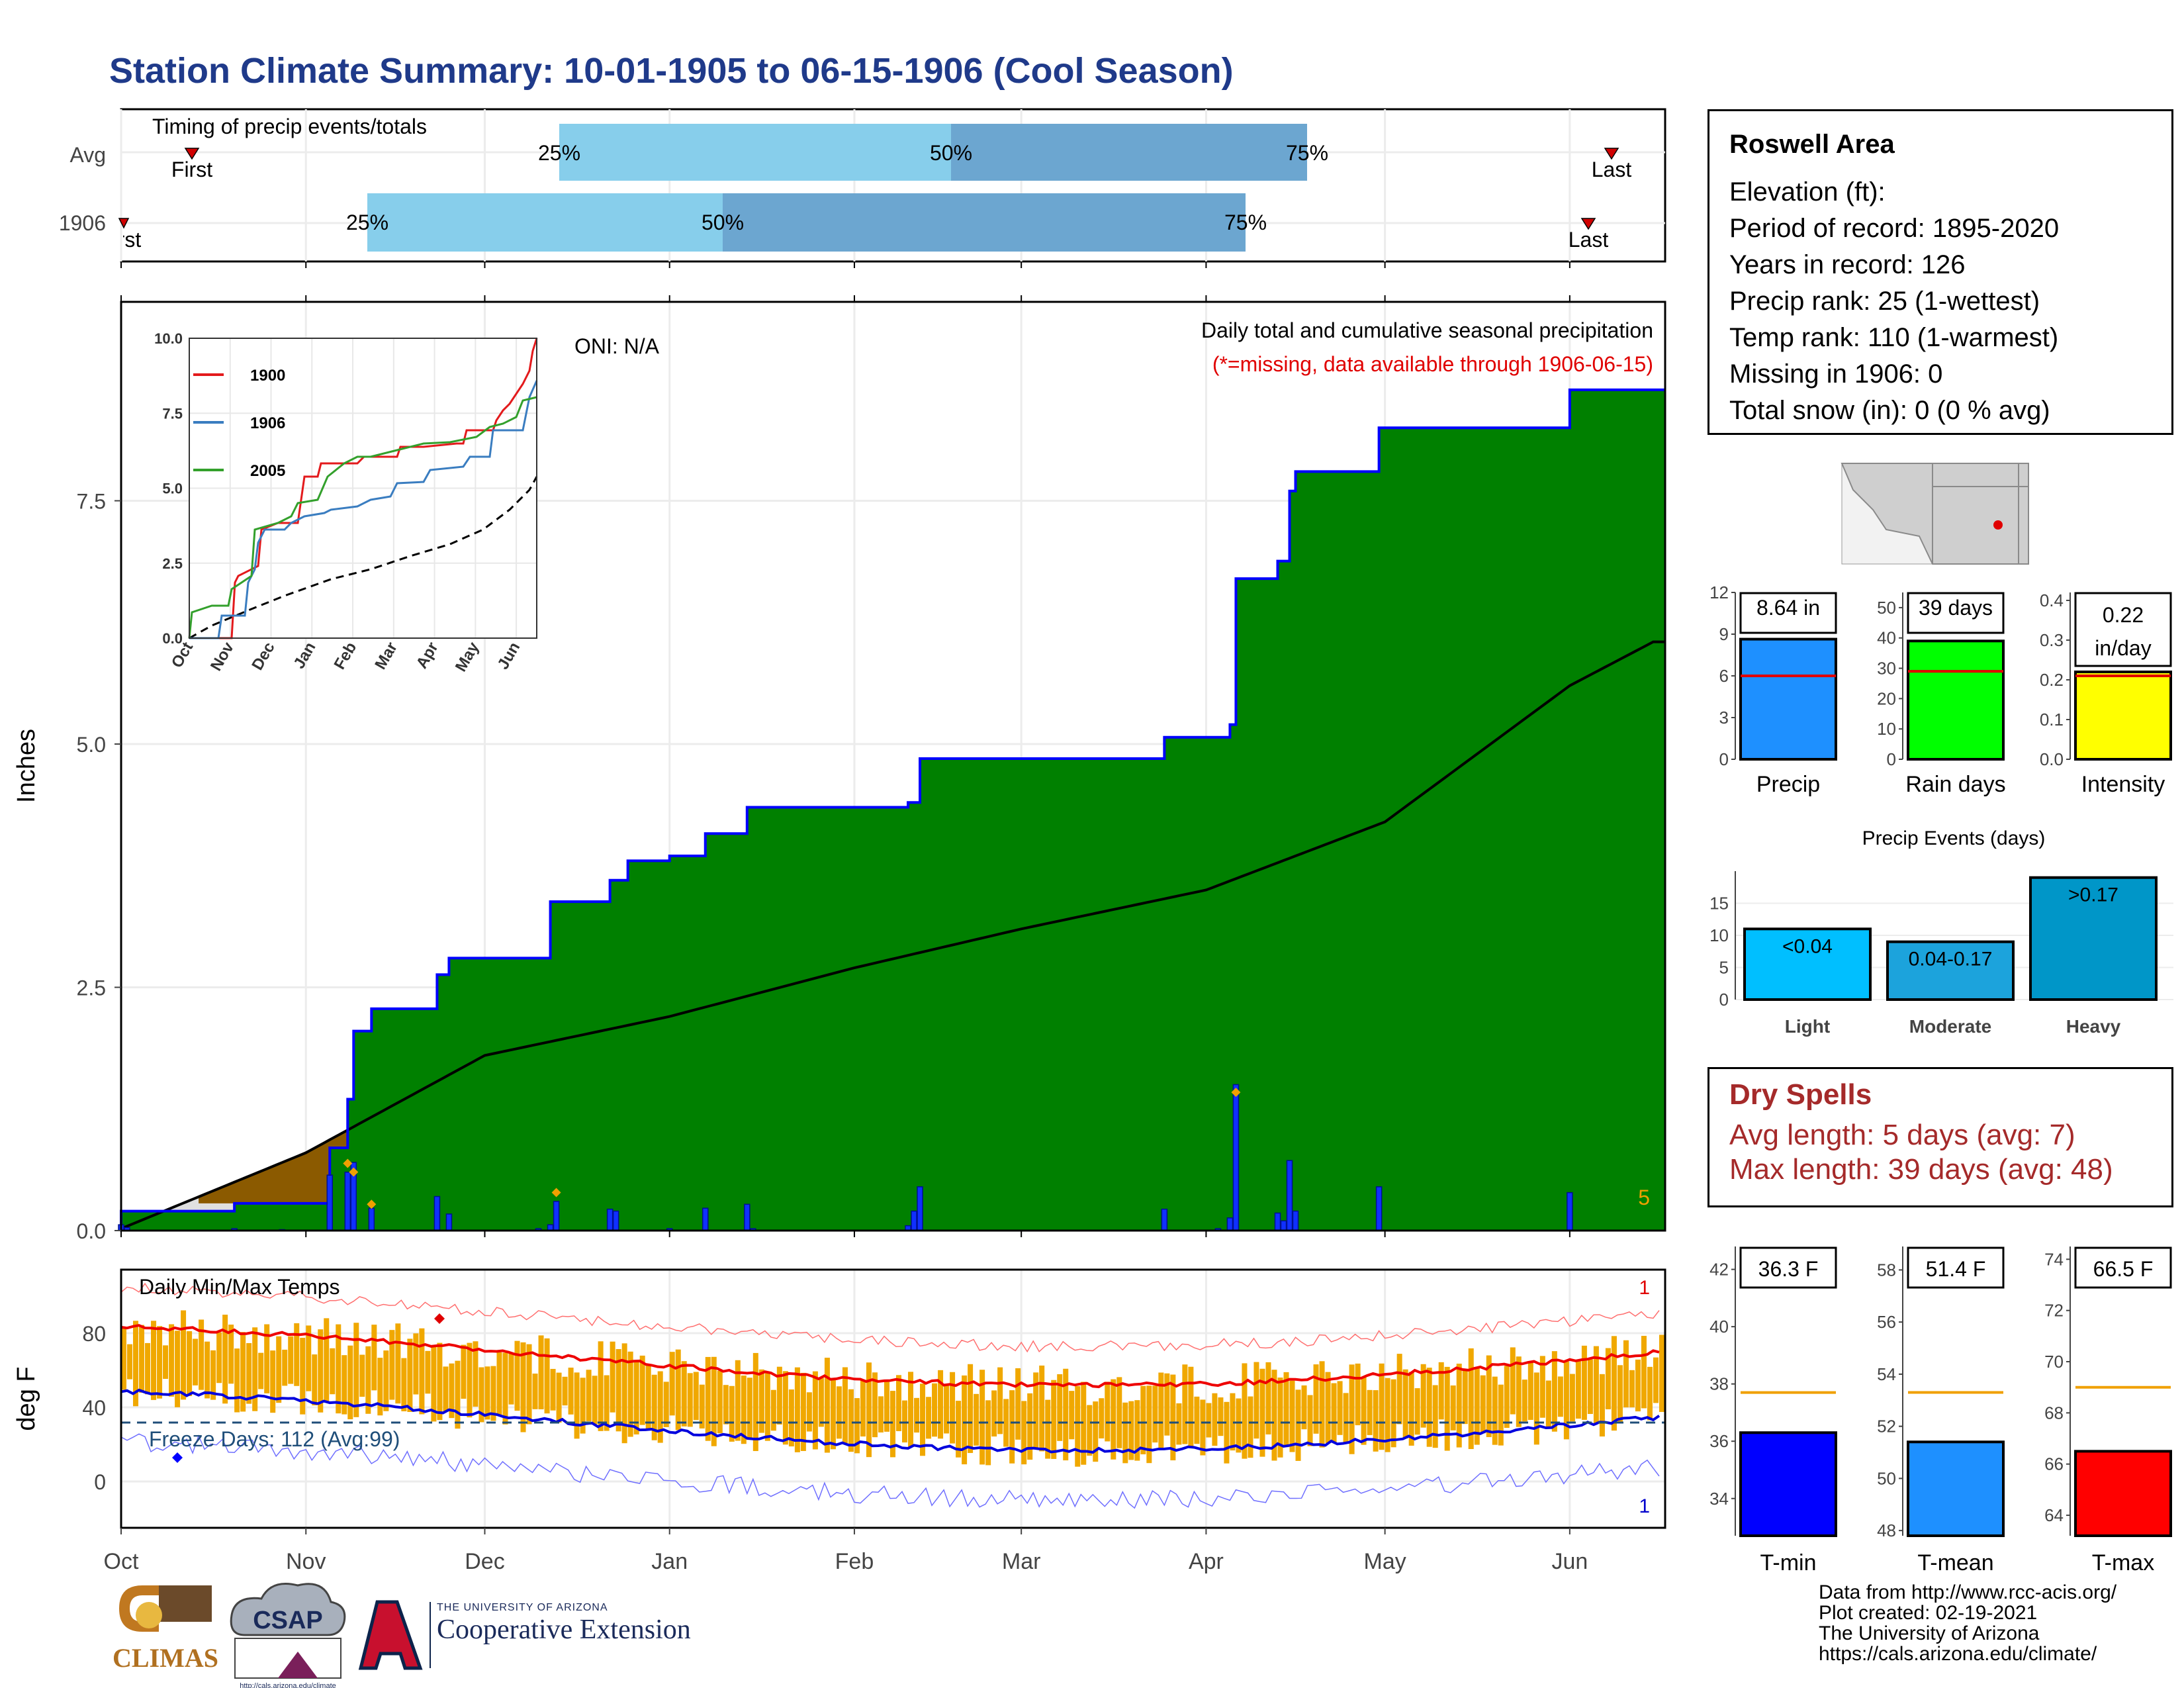  Describe the element at coordinates (1885, 301) in the screenshot. I see `info-precip-rank: Precip rank: 25 (1-wettest)` at that location.